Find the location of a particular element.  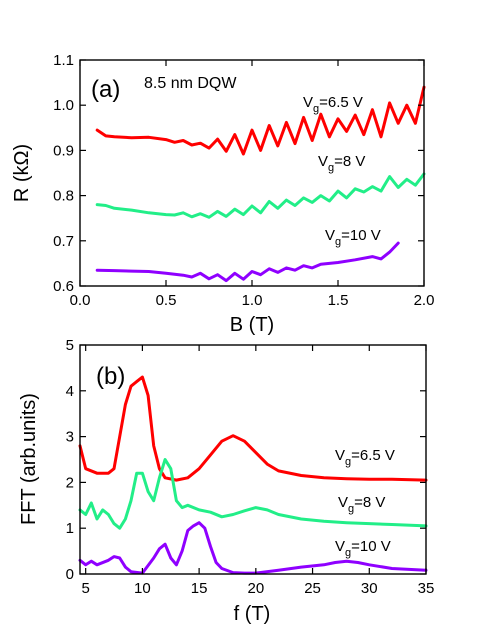

y-tick-label: 0 is located at coordinates (70, 574).